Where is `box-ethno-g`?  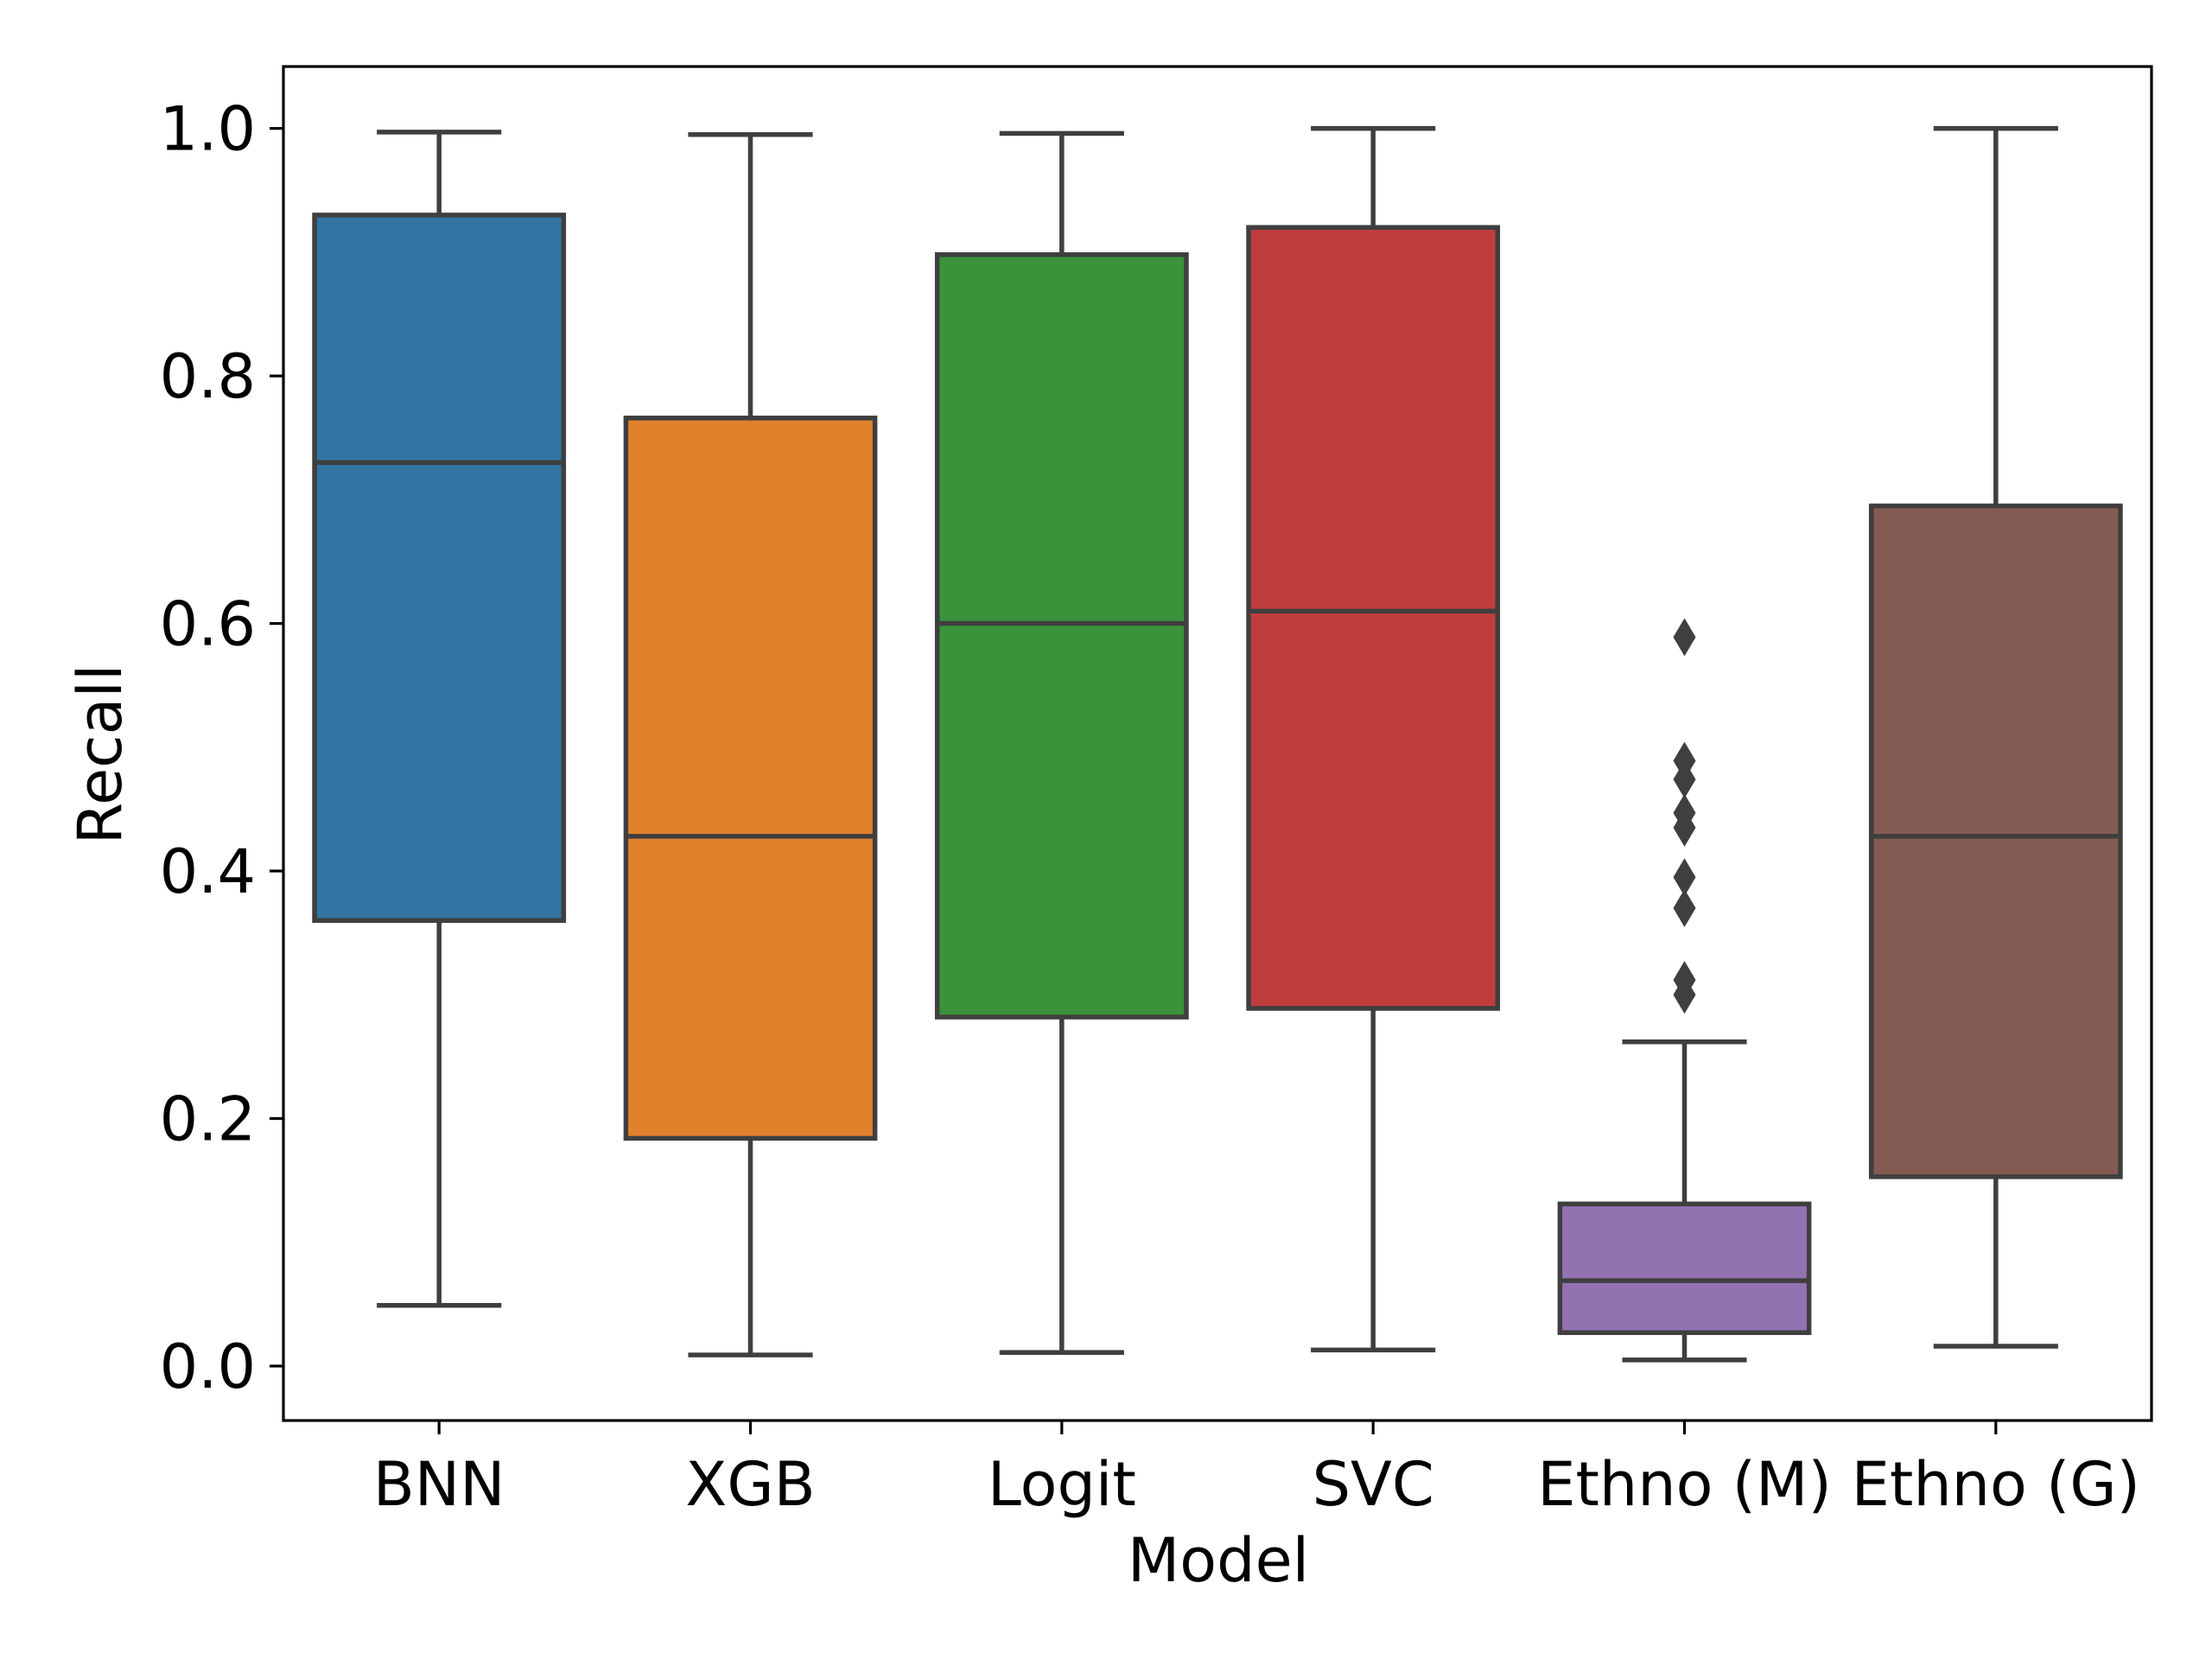 box-ethno-g is located at coordinates (1995, 737).